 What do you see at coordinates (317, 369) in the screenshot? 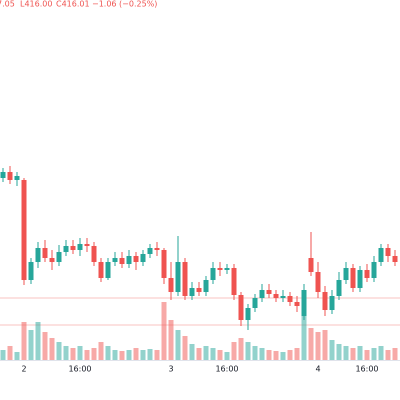
I see `x-tick-label: 4` at bounding box center [317, 369].